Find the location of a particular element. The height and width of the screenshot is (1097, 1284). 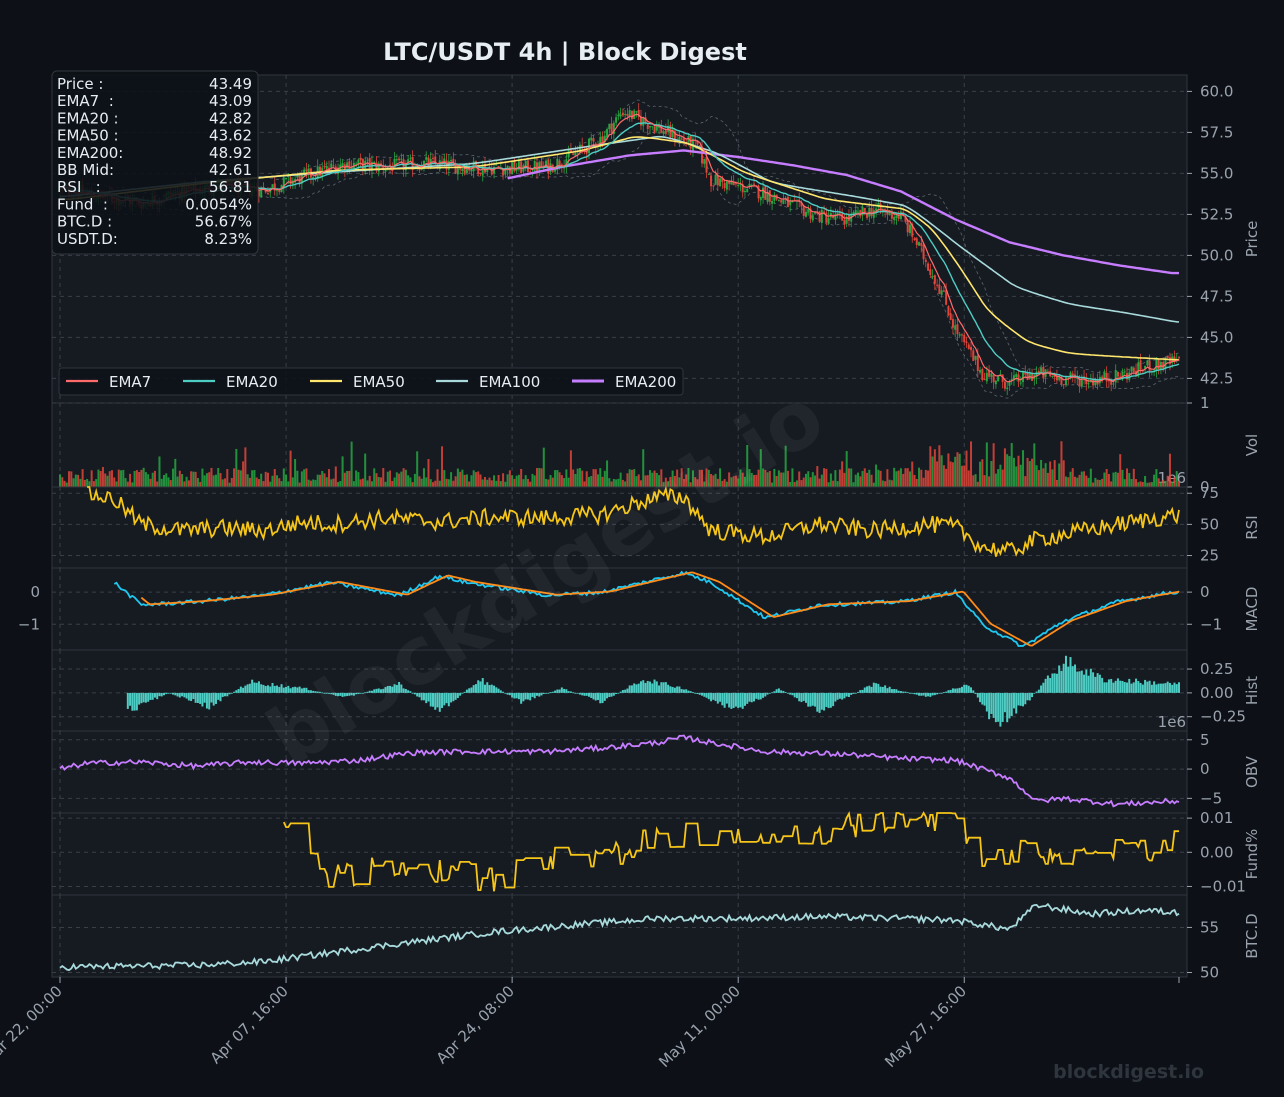

y-tick-label: −0.01 is located at coordinates (1223, 886).